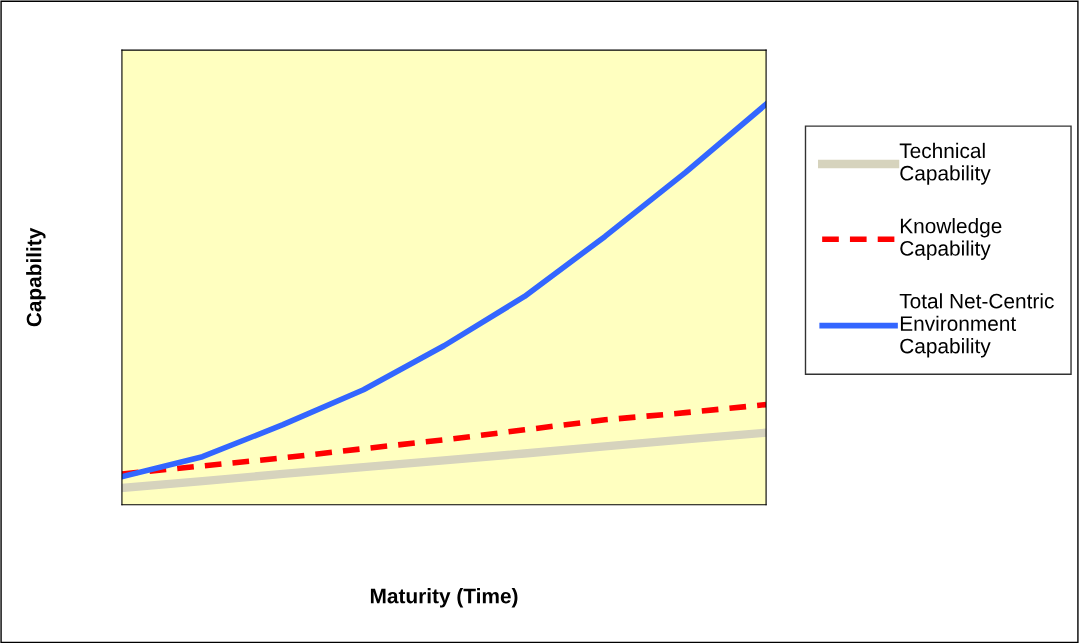 The width and height of the screenshot is (1079, 643). I want to click on legend-label: Total Net-Centric Environment Capability, so click(976, 325).